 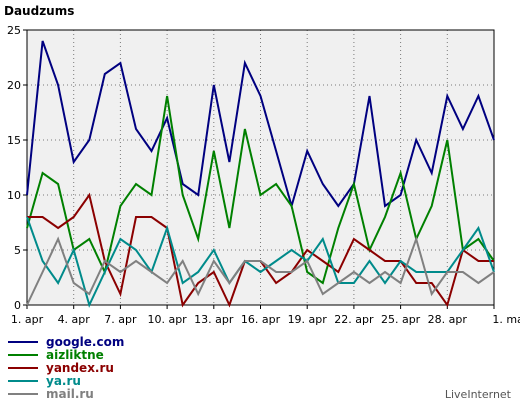 What do you see at coordinates (17, 305) in the screenshot?
I see `y-tick-label: 0` at bounding box center [17, 305].